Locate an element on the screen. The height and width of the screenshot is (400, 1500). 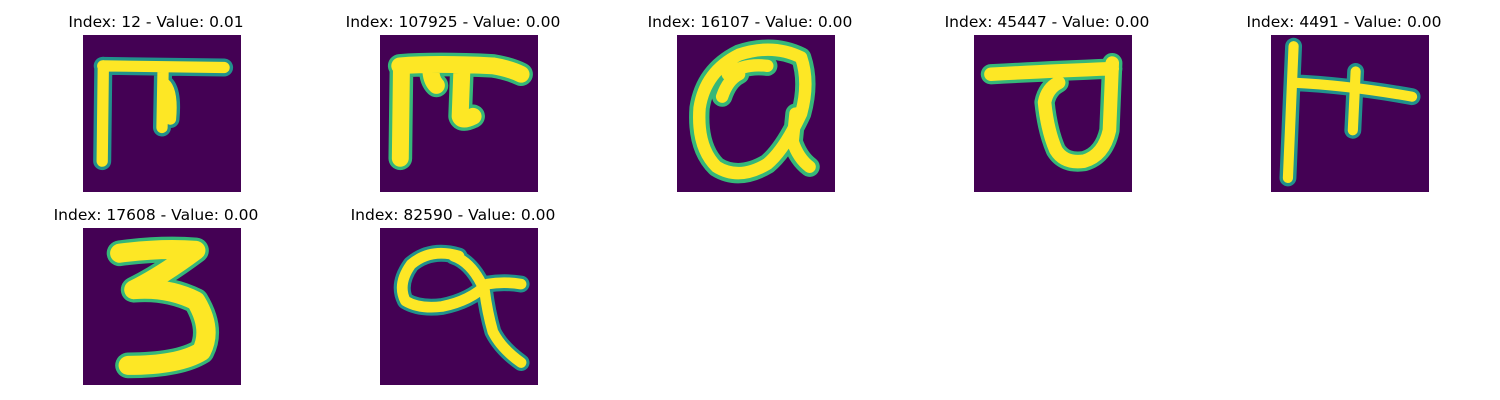
panel-title: Index: 45447 - Value: 0.00 is located at coordinates (1047, 22).